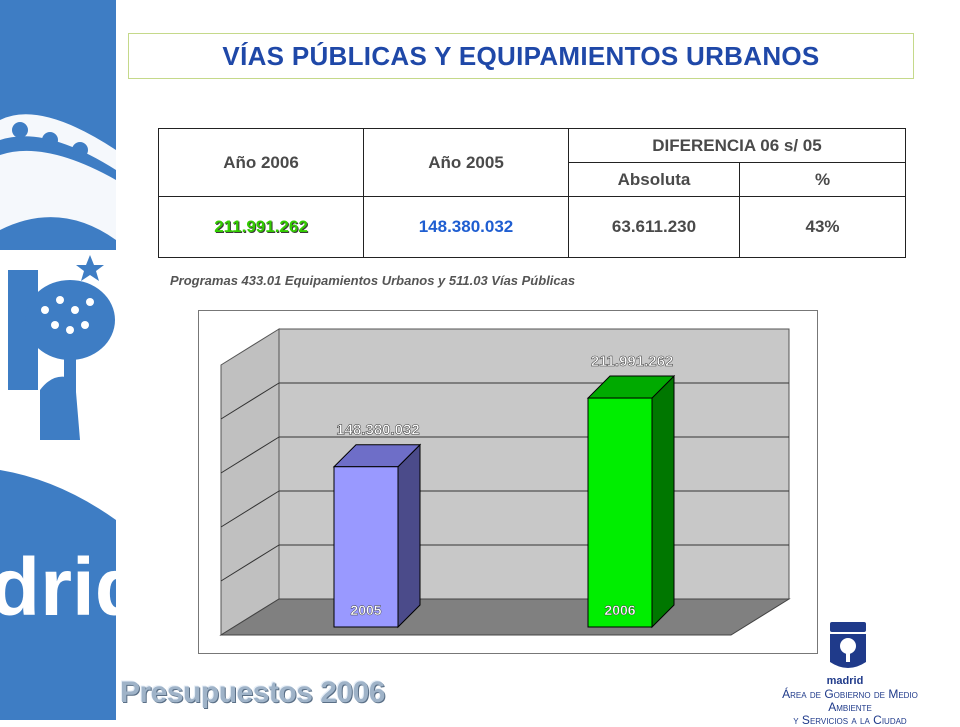 This screenshot has height=727, width=960. I want to click on page-title: VÍAS PÚBLICAS Y EQUIPAMIENTOS URBANOS, so click(521, 55).